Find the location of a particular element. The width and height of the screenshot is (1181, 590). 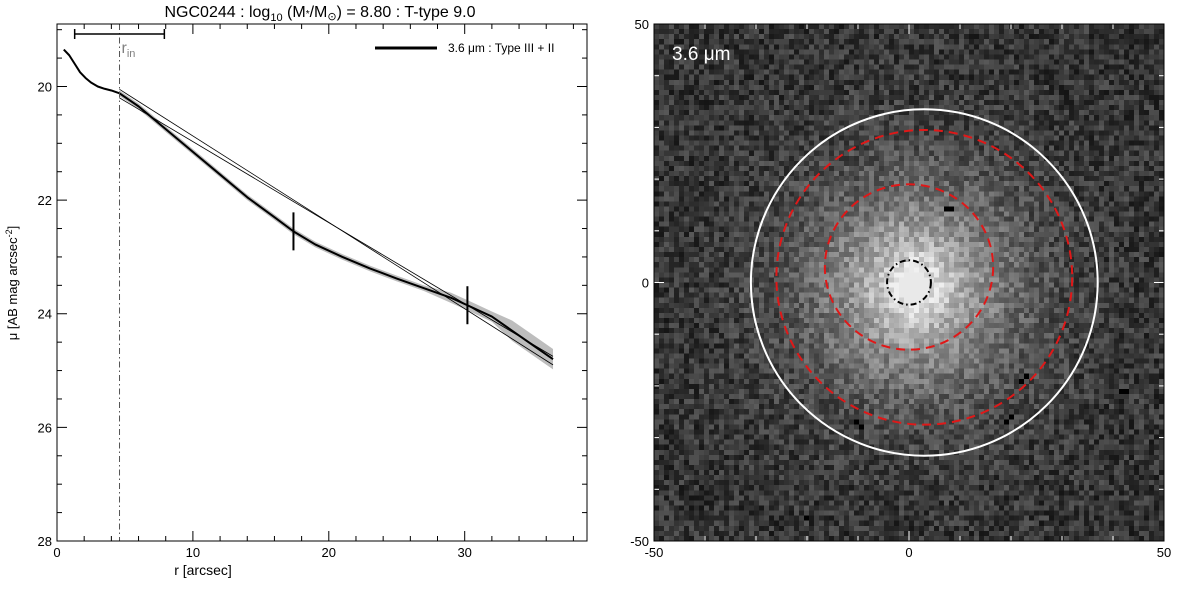

y-tick-label: 22 is located at coordinates (45, 200).